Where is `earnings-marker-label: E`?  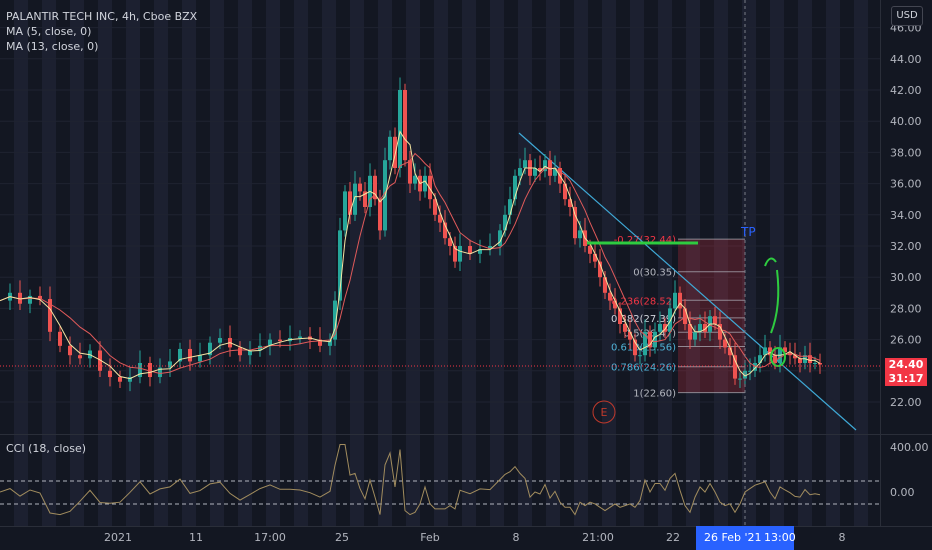 earnings-marker-label: E is located at coordinates (604, 412).